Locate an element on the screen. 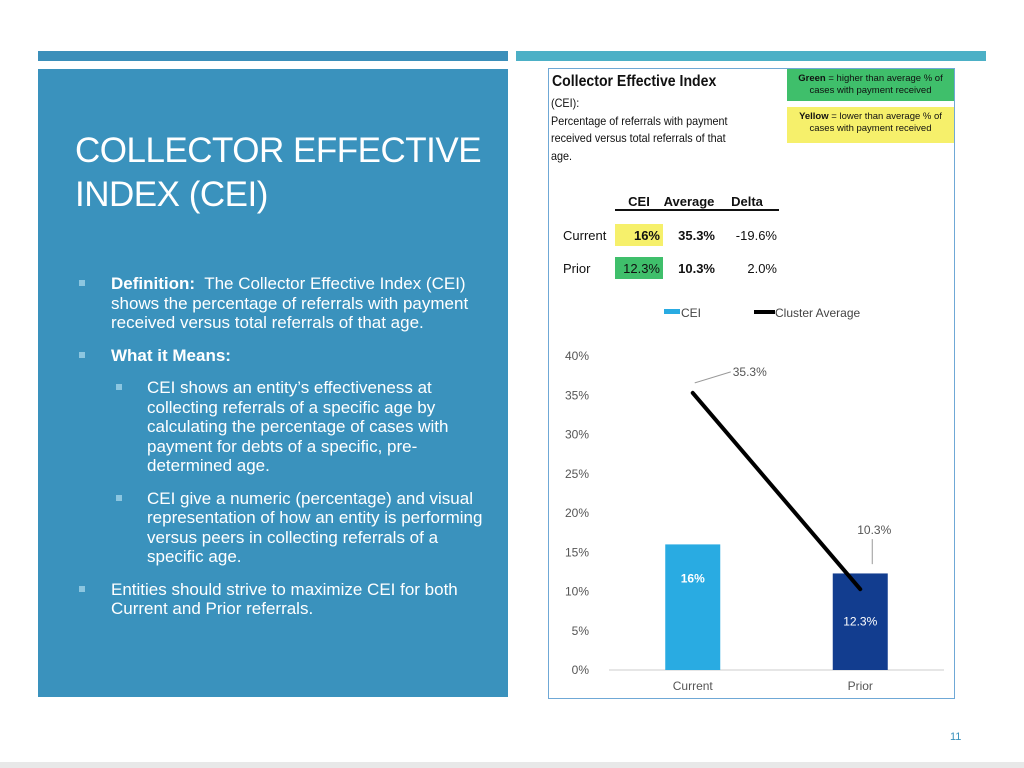 The height and width of the screenshot is (768, 1024). average-data-label: 35.3% is located at coordinates (750, 372).